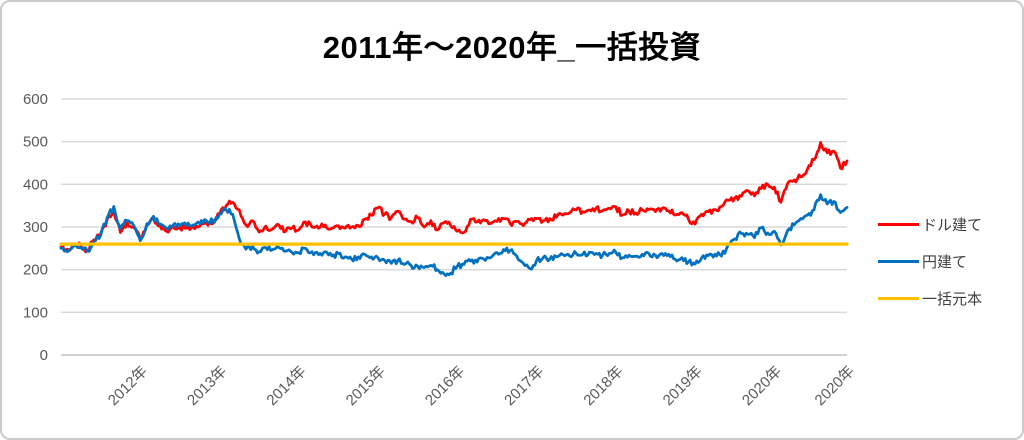  Describe the element at coordinates (35, 312) in the screenshot. I see `y-axis-tick-label: 100` at that location.